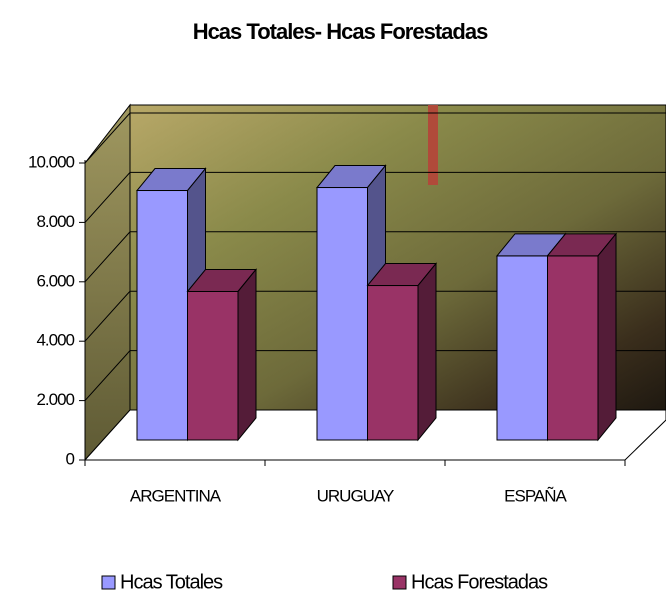 The image size is (666, 601). I want to click on legend-label: Hcas Forestadas, so click(479, 582).